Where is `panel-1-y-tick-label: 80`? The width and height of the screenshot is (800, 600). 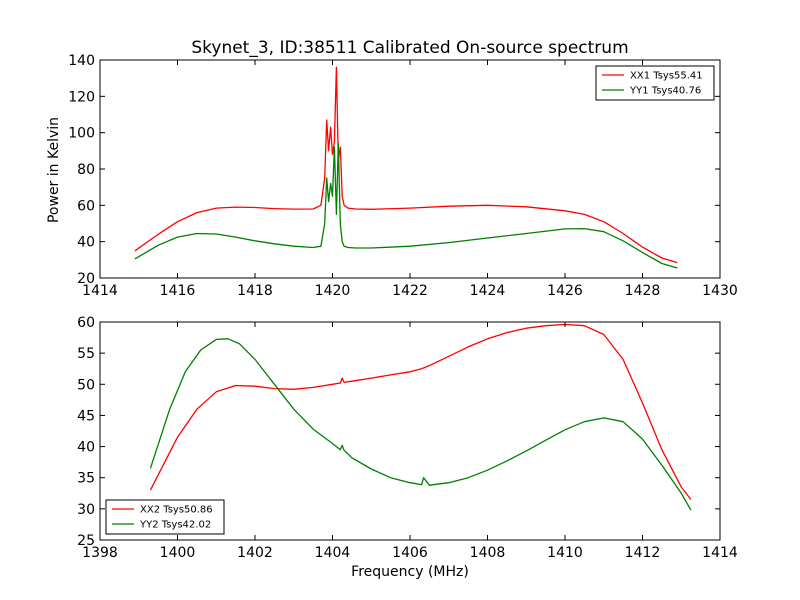
panel-1-y-tick-label: 80 is located at coordinates (86, 170).